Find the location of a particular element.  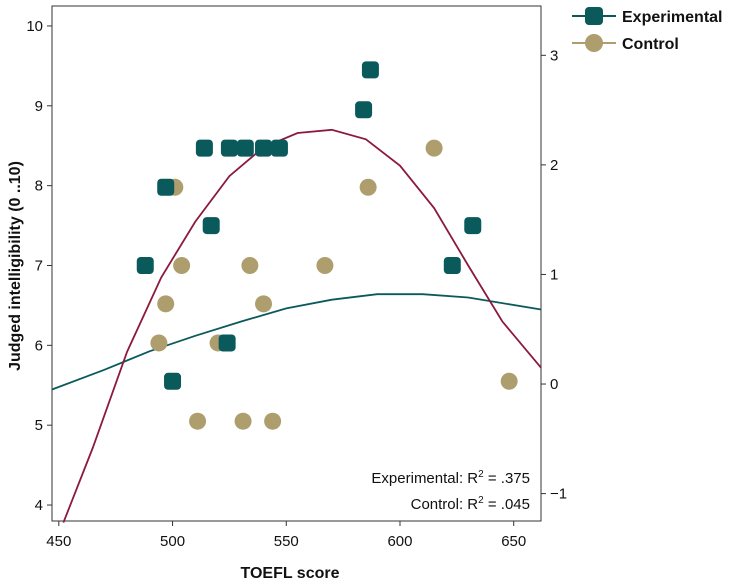

y-axis-ticks: 4 5 6 7 8 9 10 is located at coordinates (39, 266).